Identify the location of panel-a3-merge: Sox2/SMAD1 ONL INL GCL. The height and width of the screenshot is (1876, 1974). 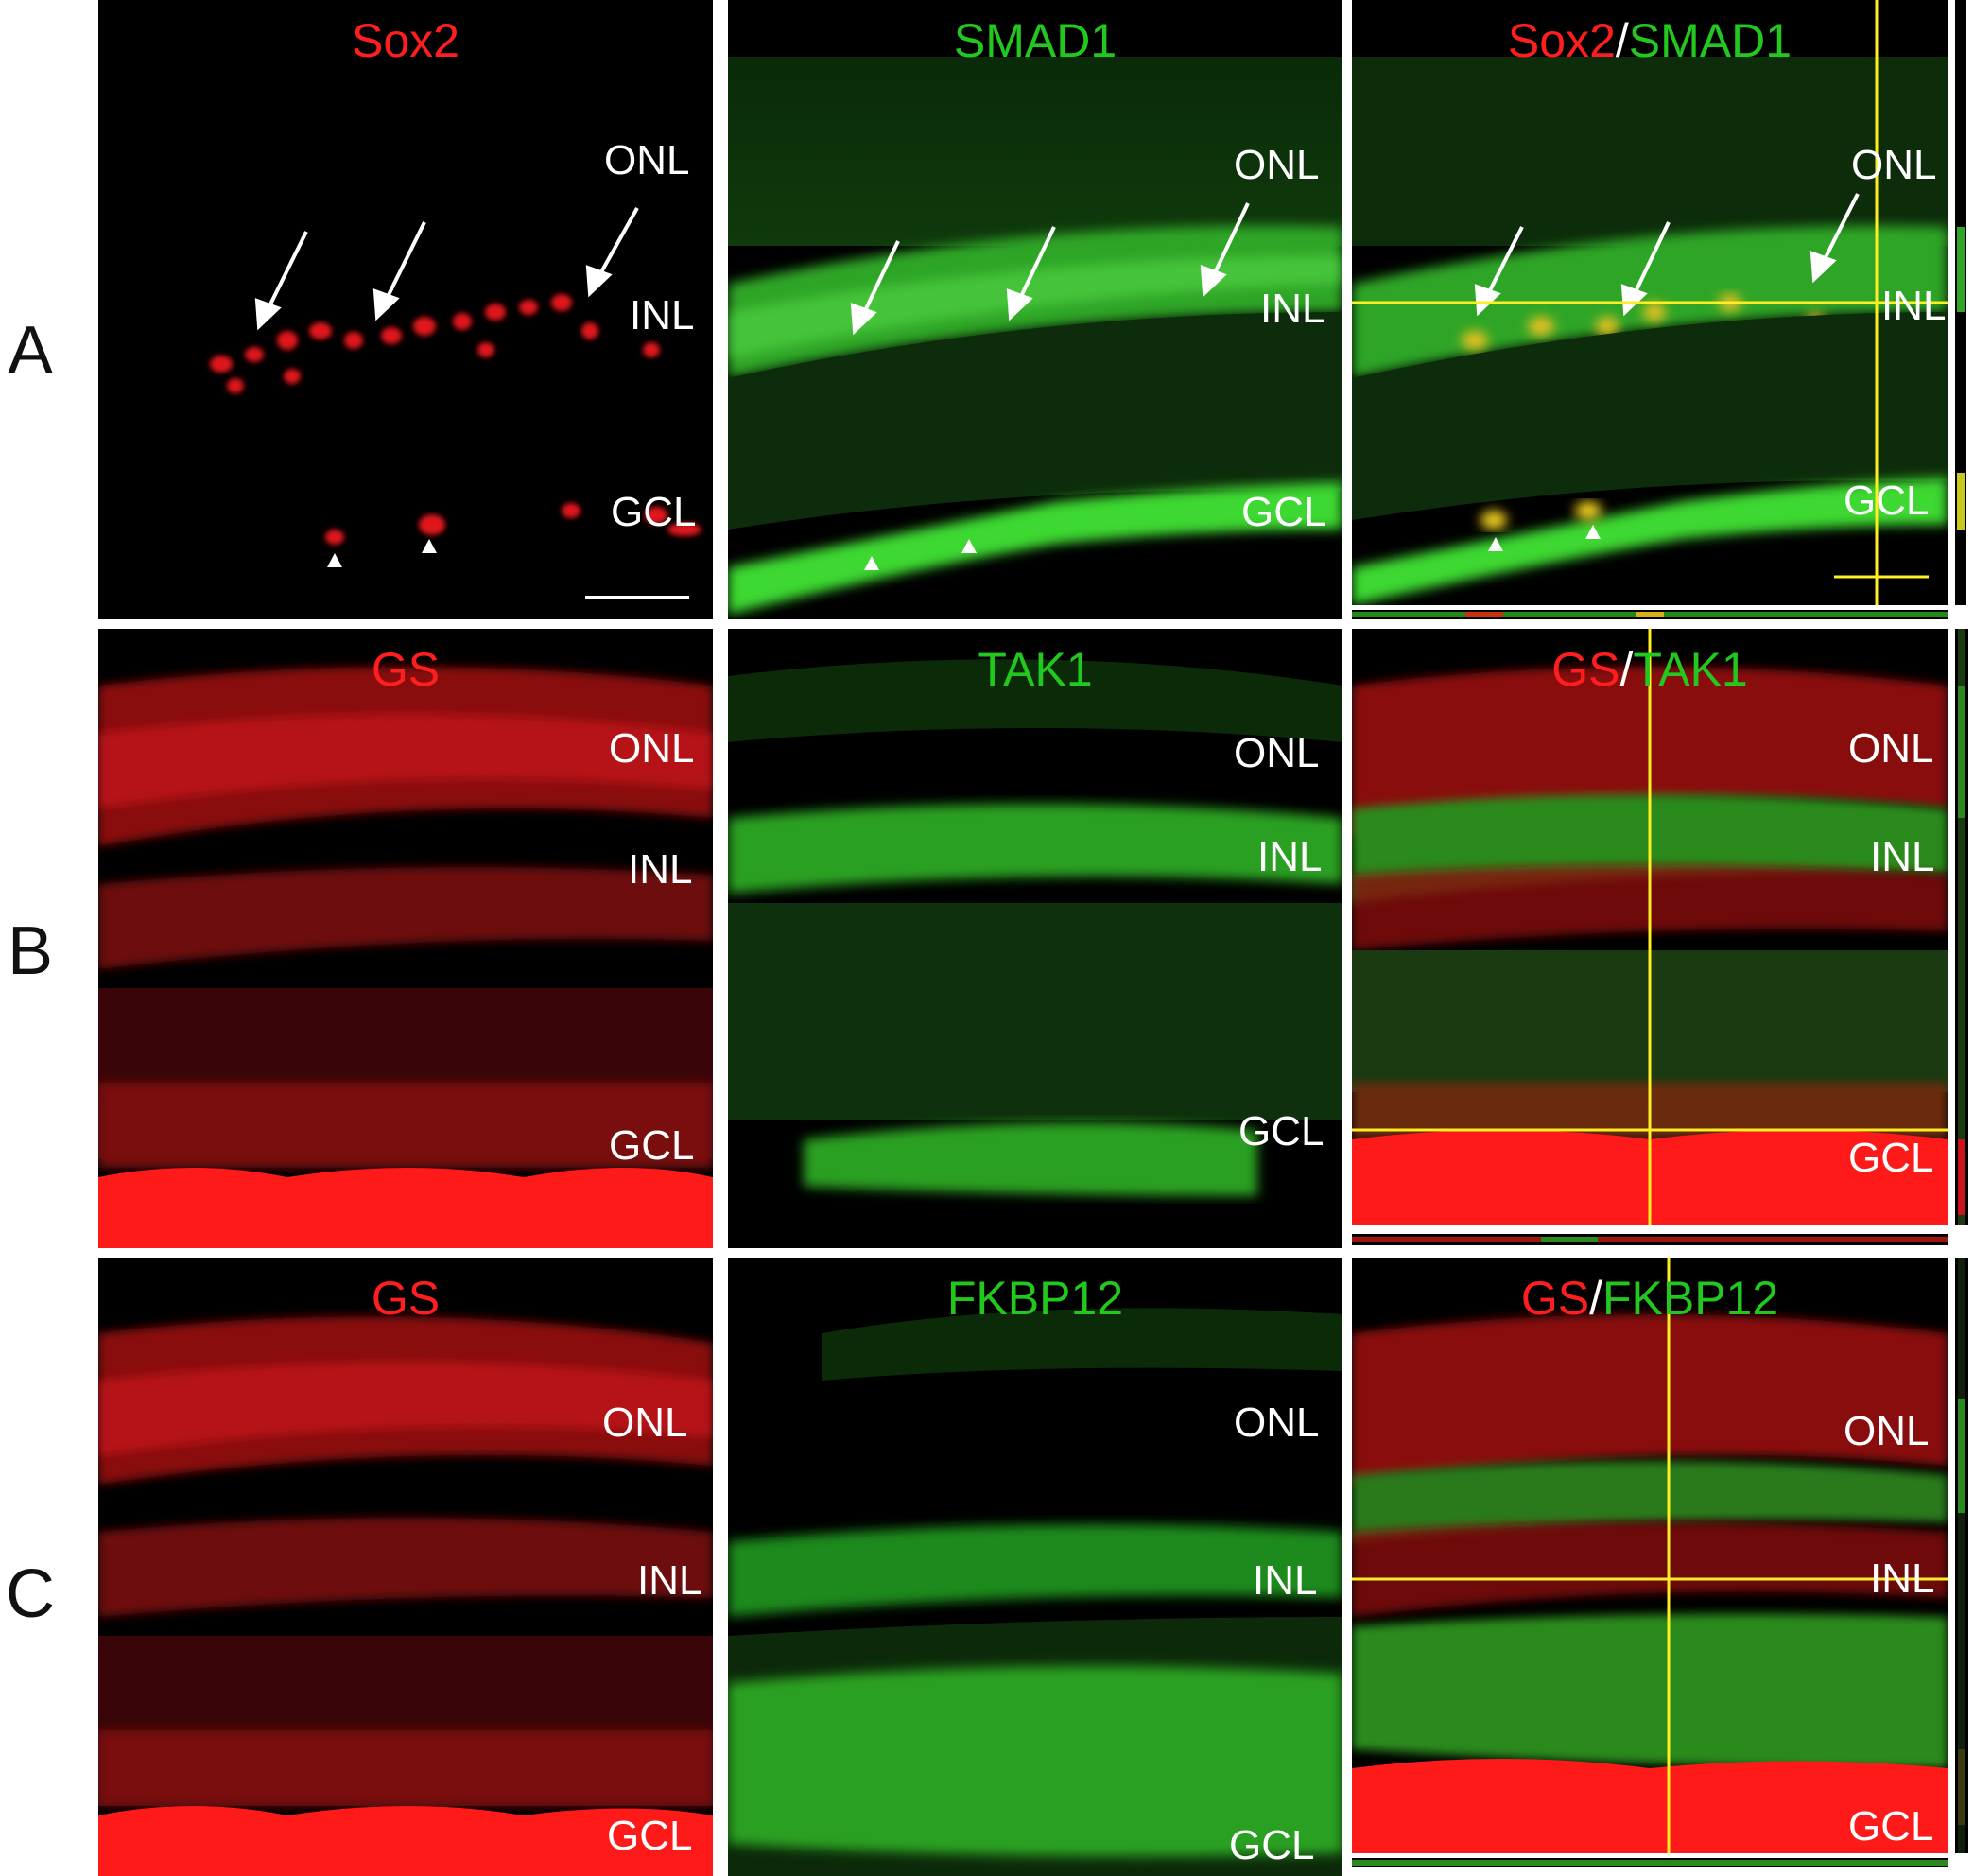
(1650, 302).